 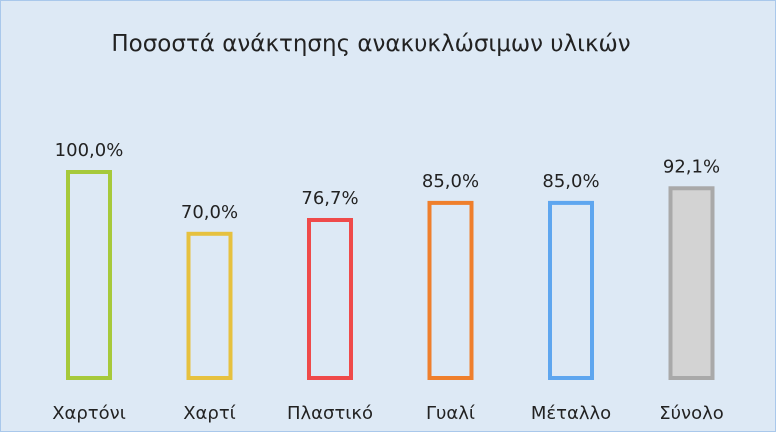 What do you see at coordinates (209, 413) in the screenshot?
I see `x-tick-label: Χαρτί` at bounding box center [209, 413].